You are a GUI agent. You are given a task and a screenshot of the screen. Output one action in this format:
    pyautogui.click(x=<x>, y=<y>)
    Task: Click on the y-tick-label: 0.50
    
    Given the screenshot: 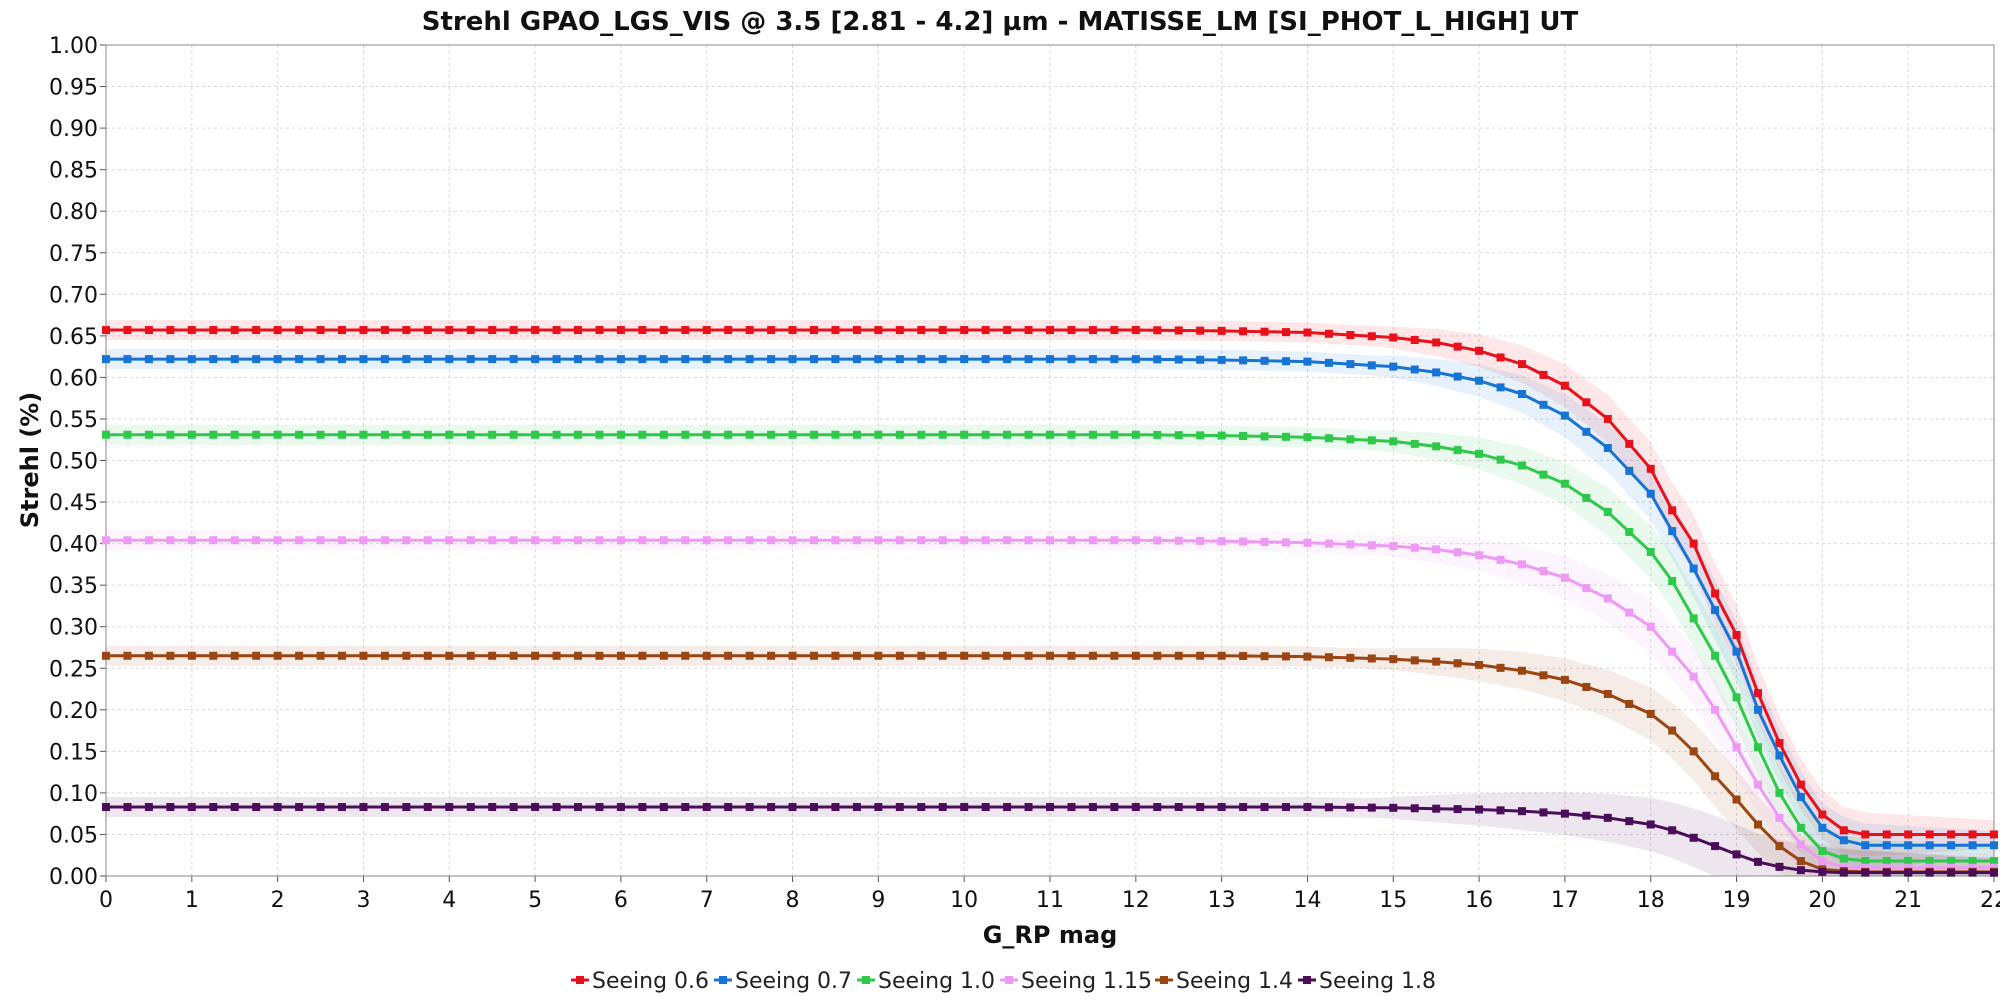 What is the action you would take?
    pyautogui.click(x=73, y=462)
    